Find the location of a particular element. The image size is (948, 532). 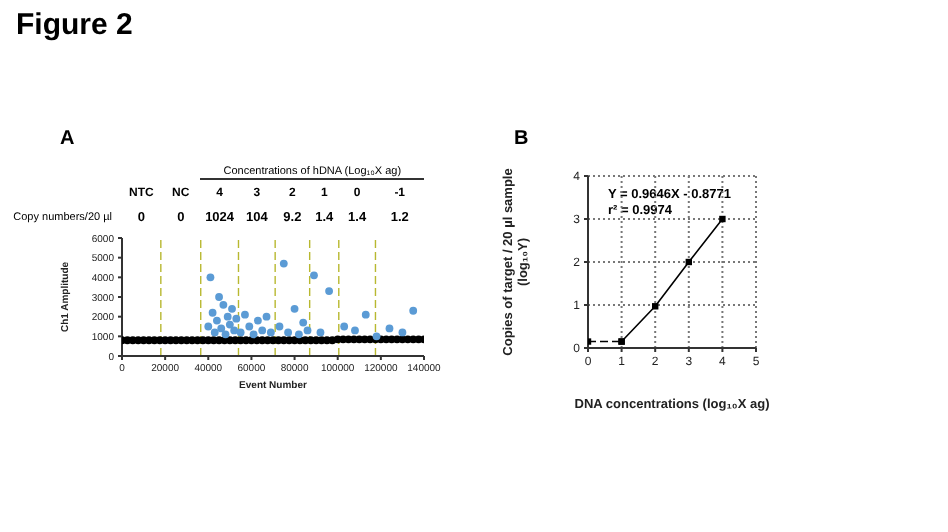

chart-title: Figure 2 is located at coordinates (74, 25).